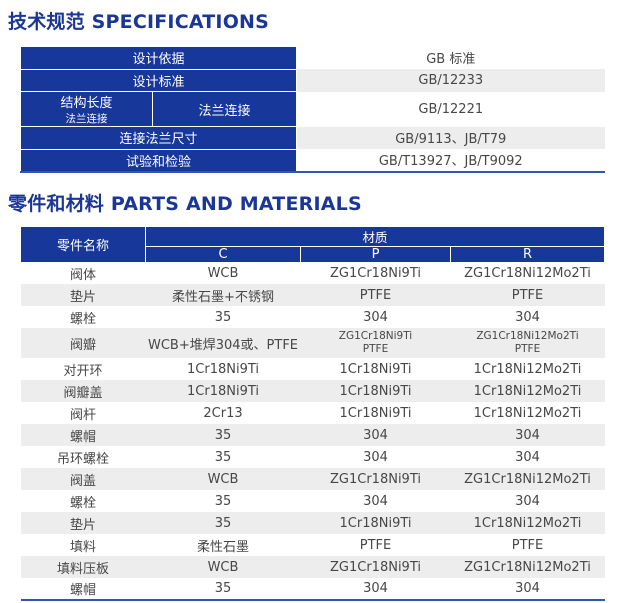 Image resolution: width=619 pixels, height=603 pixels. I want to click on column-header-p: P, so click(375, 254).